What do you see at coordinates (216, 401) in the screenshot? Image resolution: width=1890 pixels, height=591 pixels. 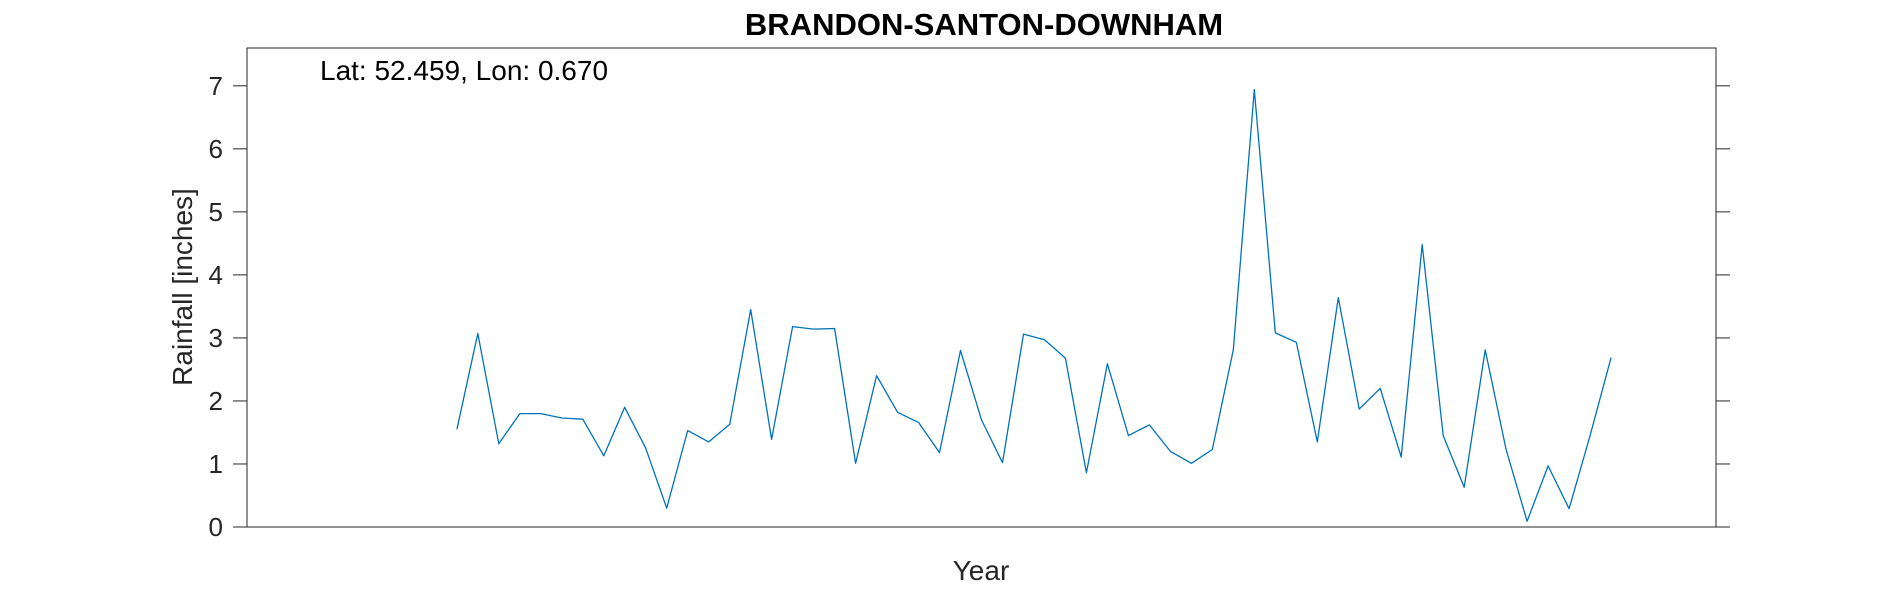 I see `y-tick-label: 2` at bounding box center [216, 401].